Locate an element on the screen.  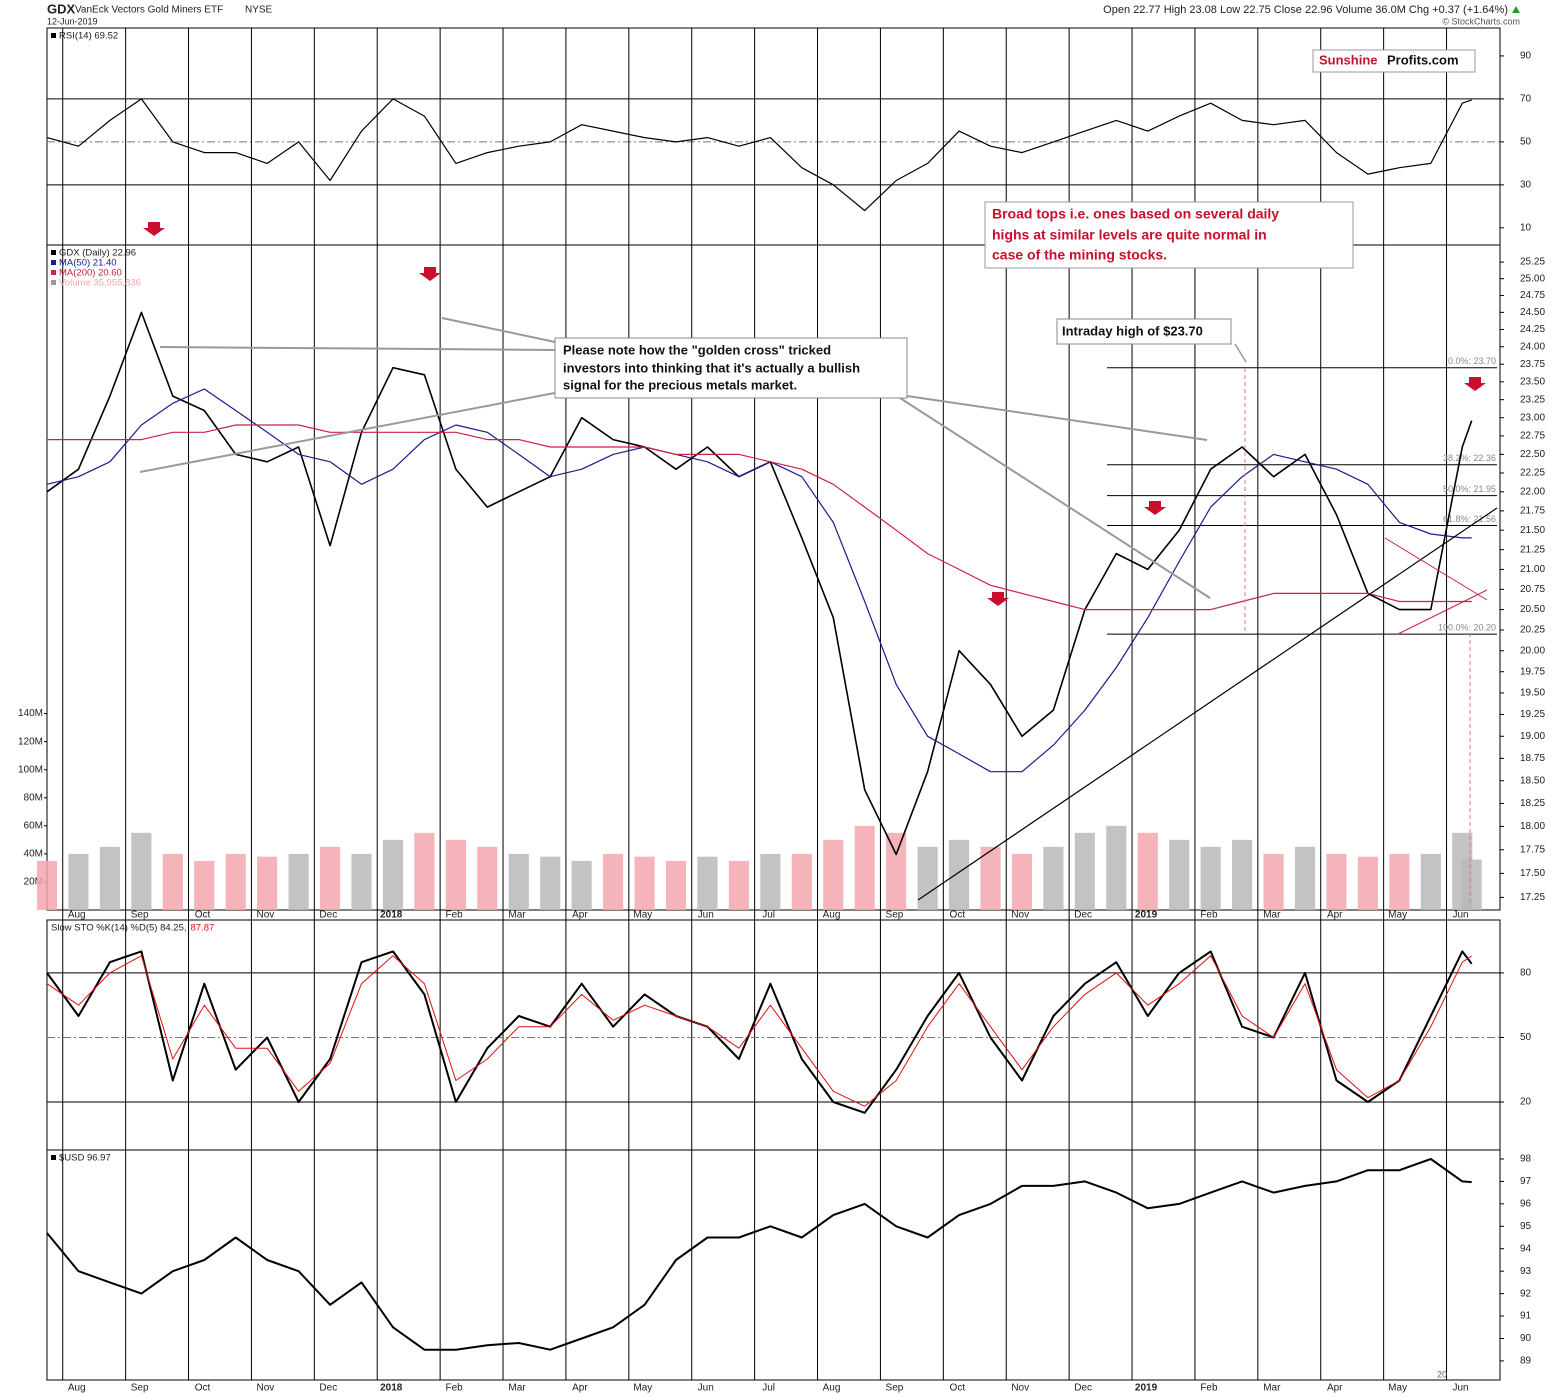
y-tick-label: 24.75 is located at coordinates (1532, 295).